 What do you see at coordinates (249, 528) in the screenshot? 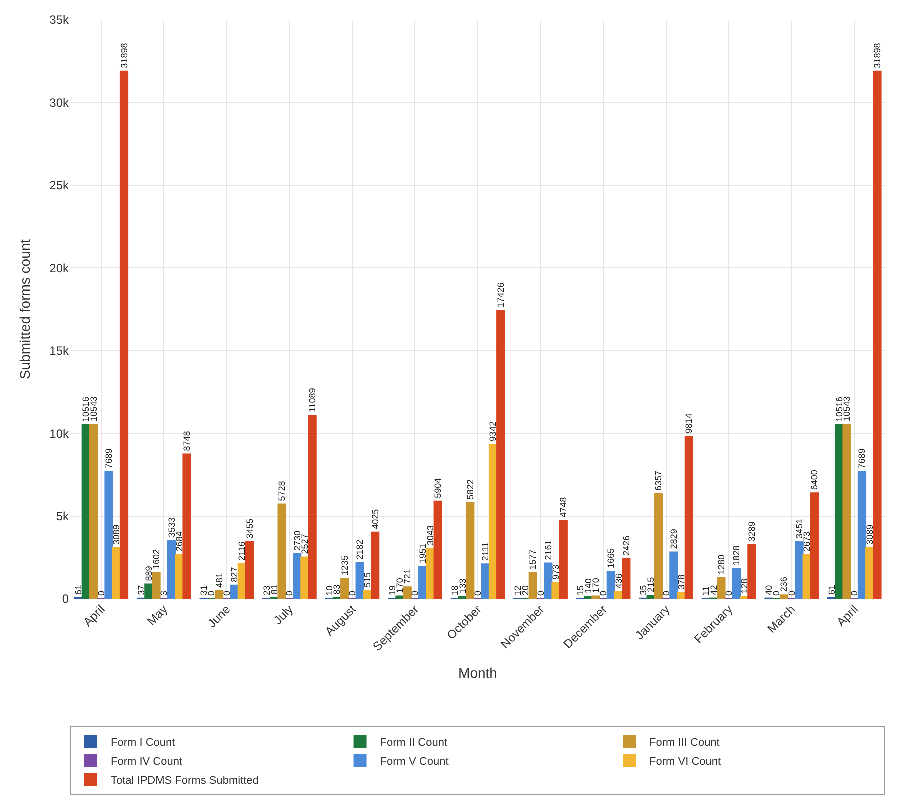
I see `data-label: 3455` at bounding box center [249, 528].